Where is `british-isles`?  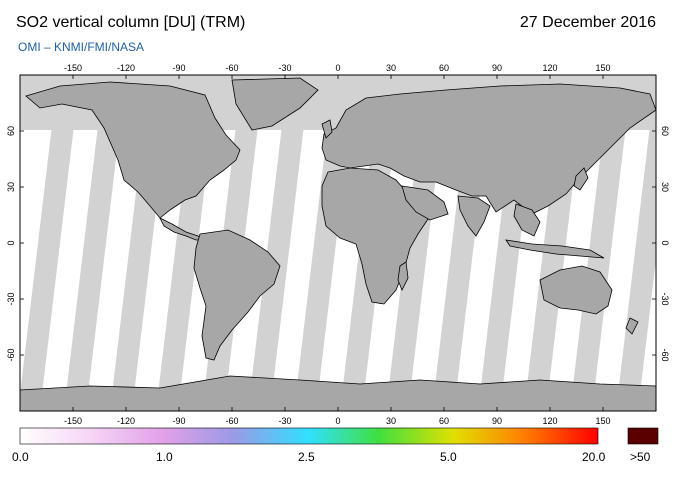
british-isles is located at coordinates (327, 129).